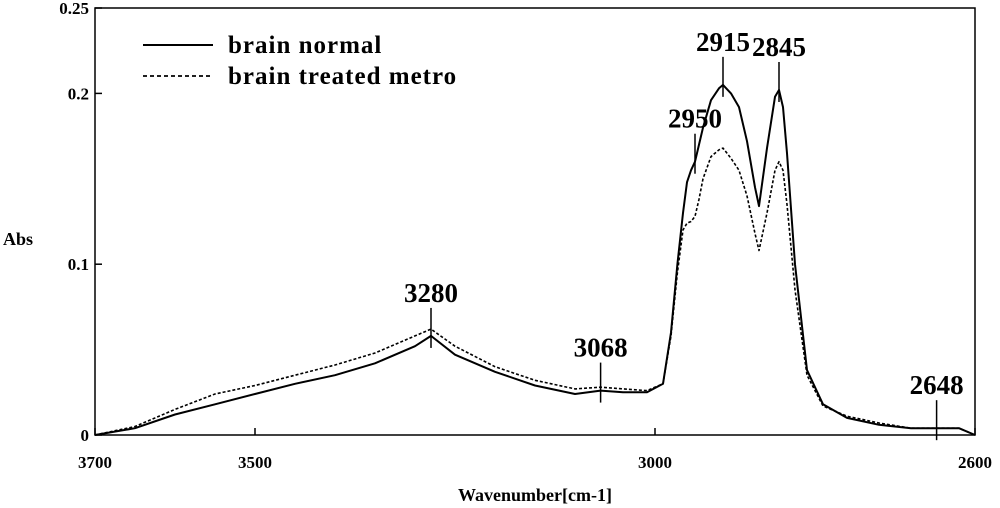 Image resolution: width=1000 pixels, height=508 pixels. I want to click on y-tick-label: 0.2, so click(78, 93).